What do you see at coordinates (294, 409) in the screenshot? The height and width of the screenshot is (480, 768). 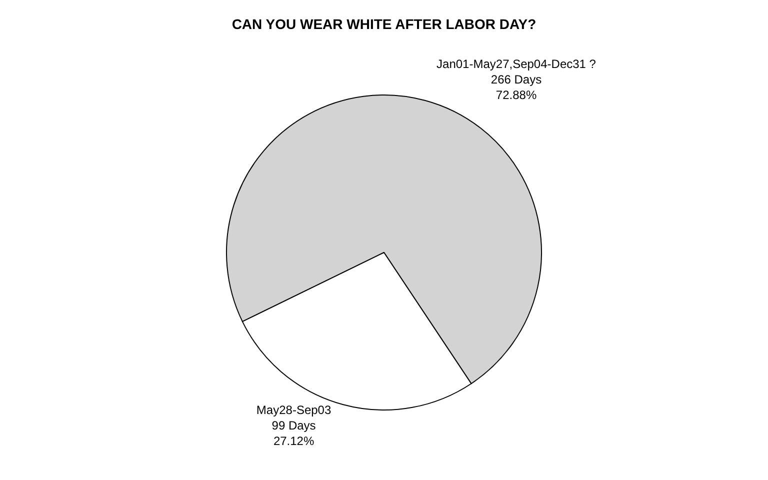 I see `slice-label: May28-Sep03` at bounding box center [294, 409].